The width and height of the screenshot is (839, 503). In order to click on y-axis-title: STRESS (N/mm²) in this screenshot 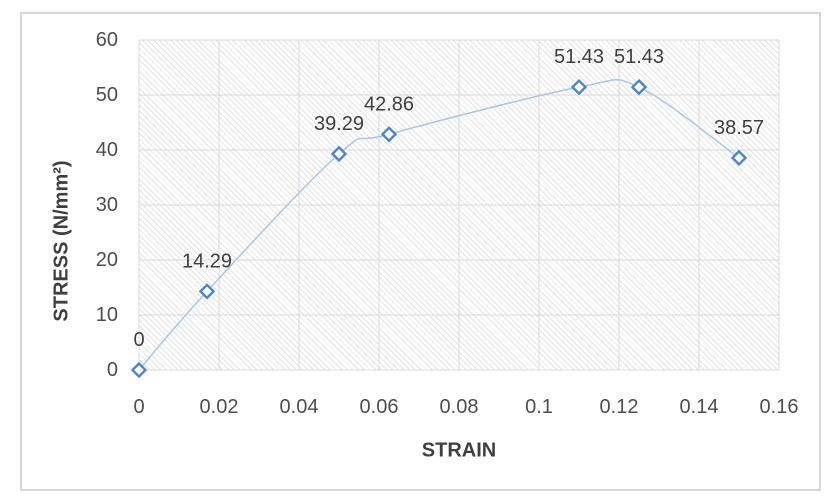, I will do `click(61, 241)`.